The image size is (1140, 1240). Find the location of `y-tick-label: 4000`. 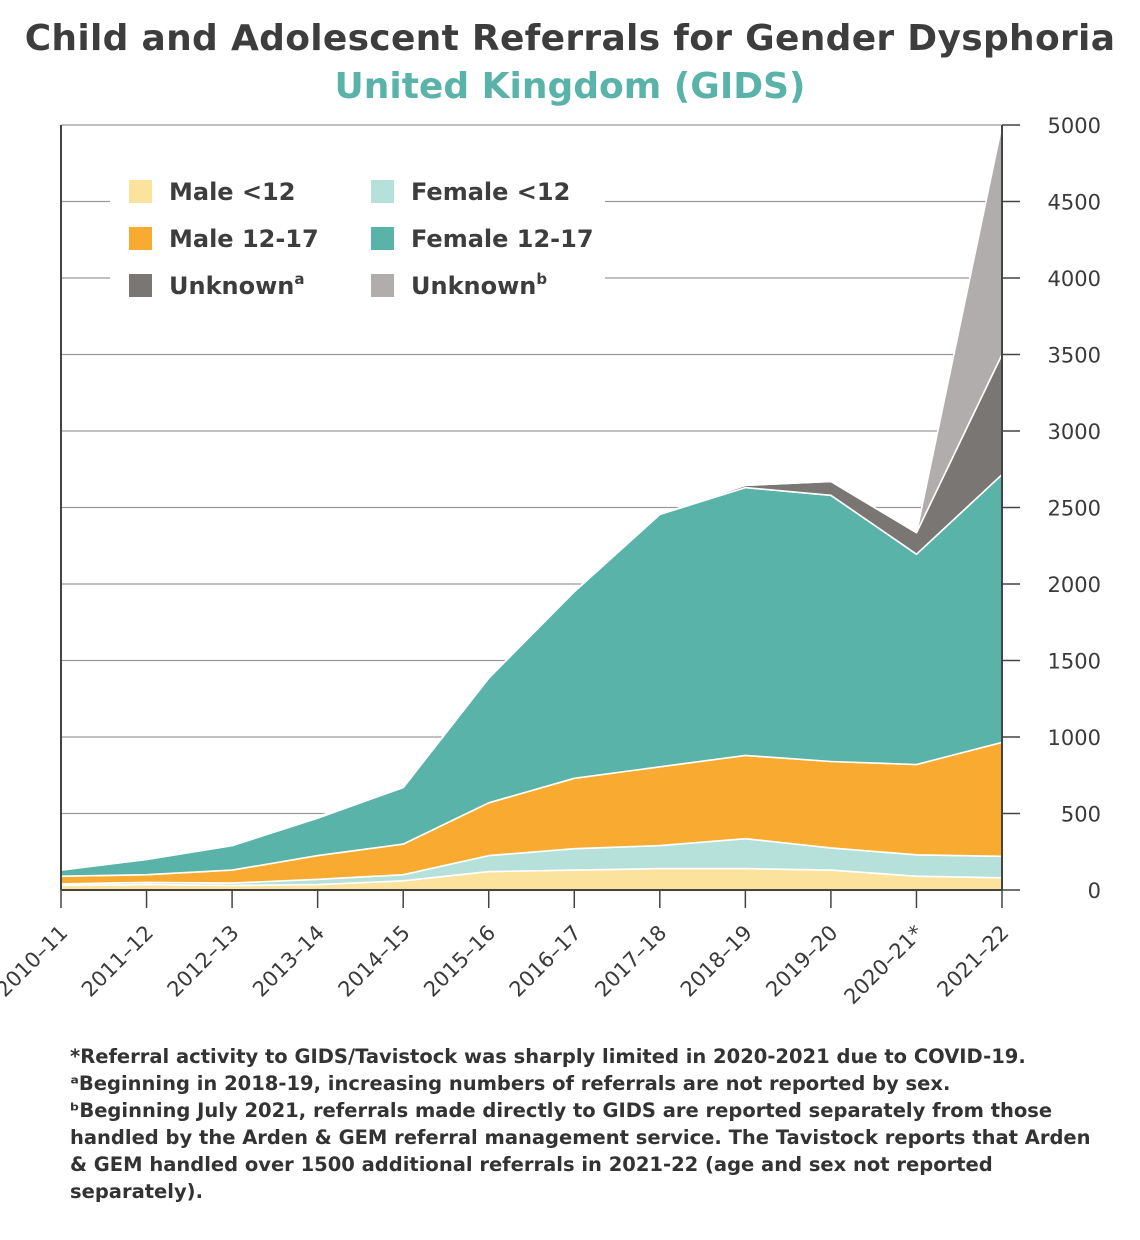

y-tick-label: 4000 is located at coordinates (1074, 279).